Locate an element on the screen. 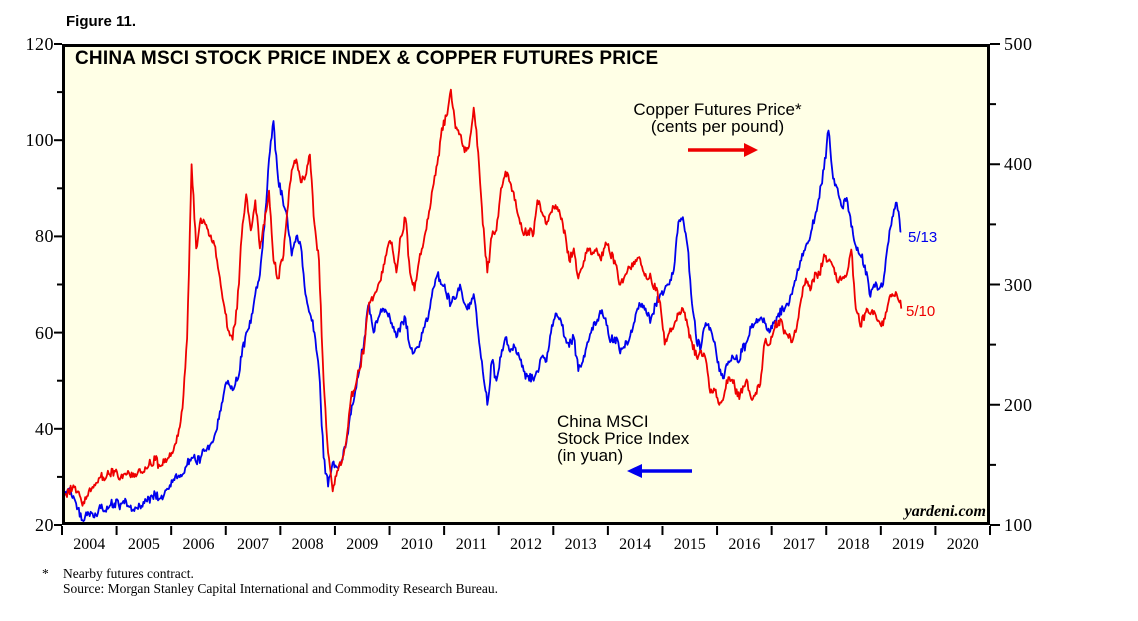 This screenshot has height=621, width=1138. x-axis-year-label: 2013 is located at coordinates (580, 544).